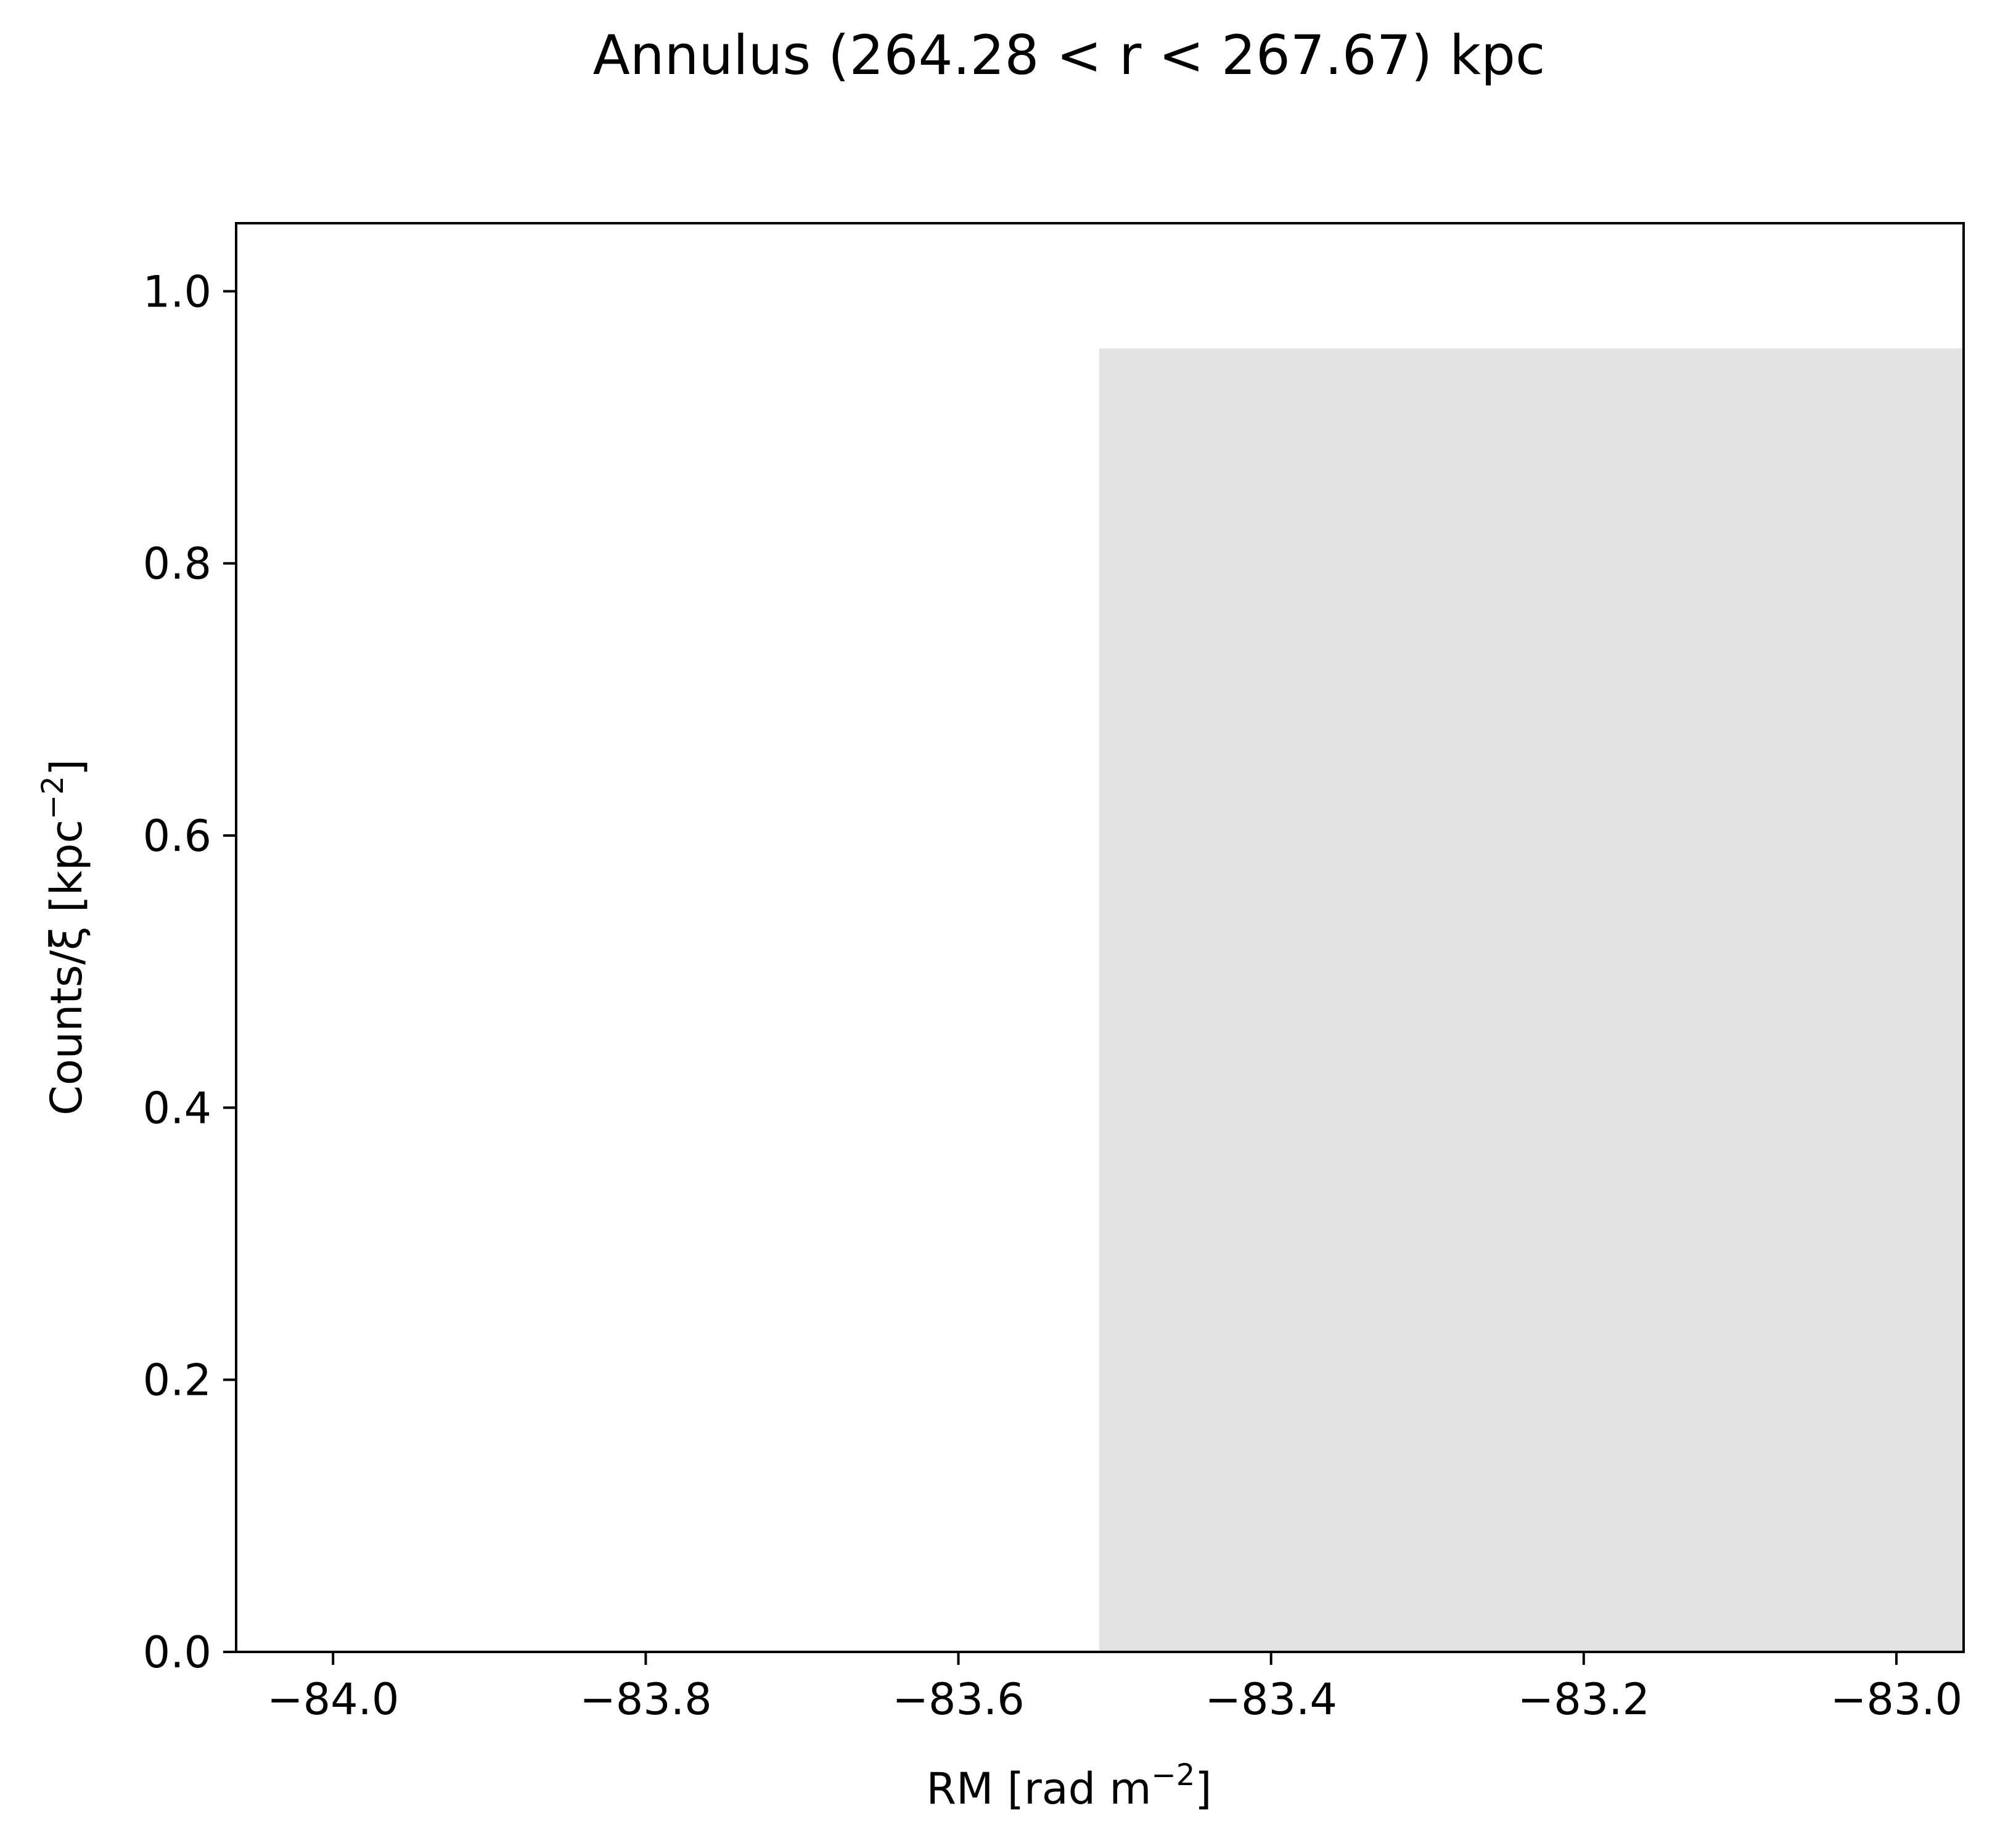 The image size is (2008, 1848). What do you see at coordinates (64, 937) in the screenshot?
I see `y-axis-label: Counts/ξ [kpc−2]` at bounding box center [64, 937].